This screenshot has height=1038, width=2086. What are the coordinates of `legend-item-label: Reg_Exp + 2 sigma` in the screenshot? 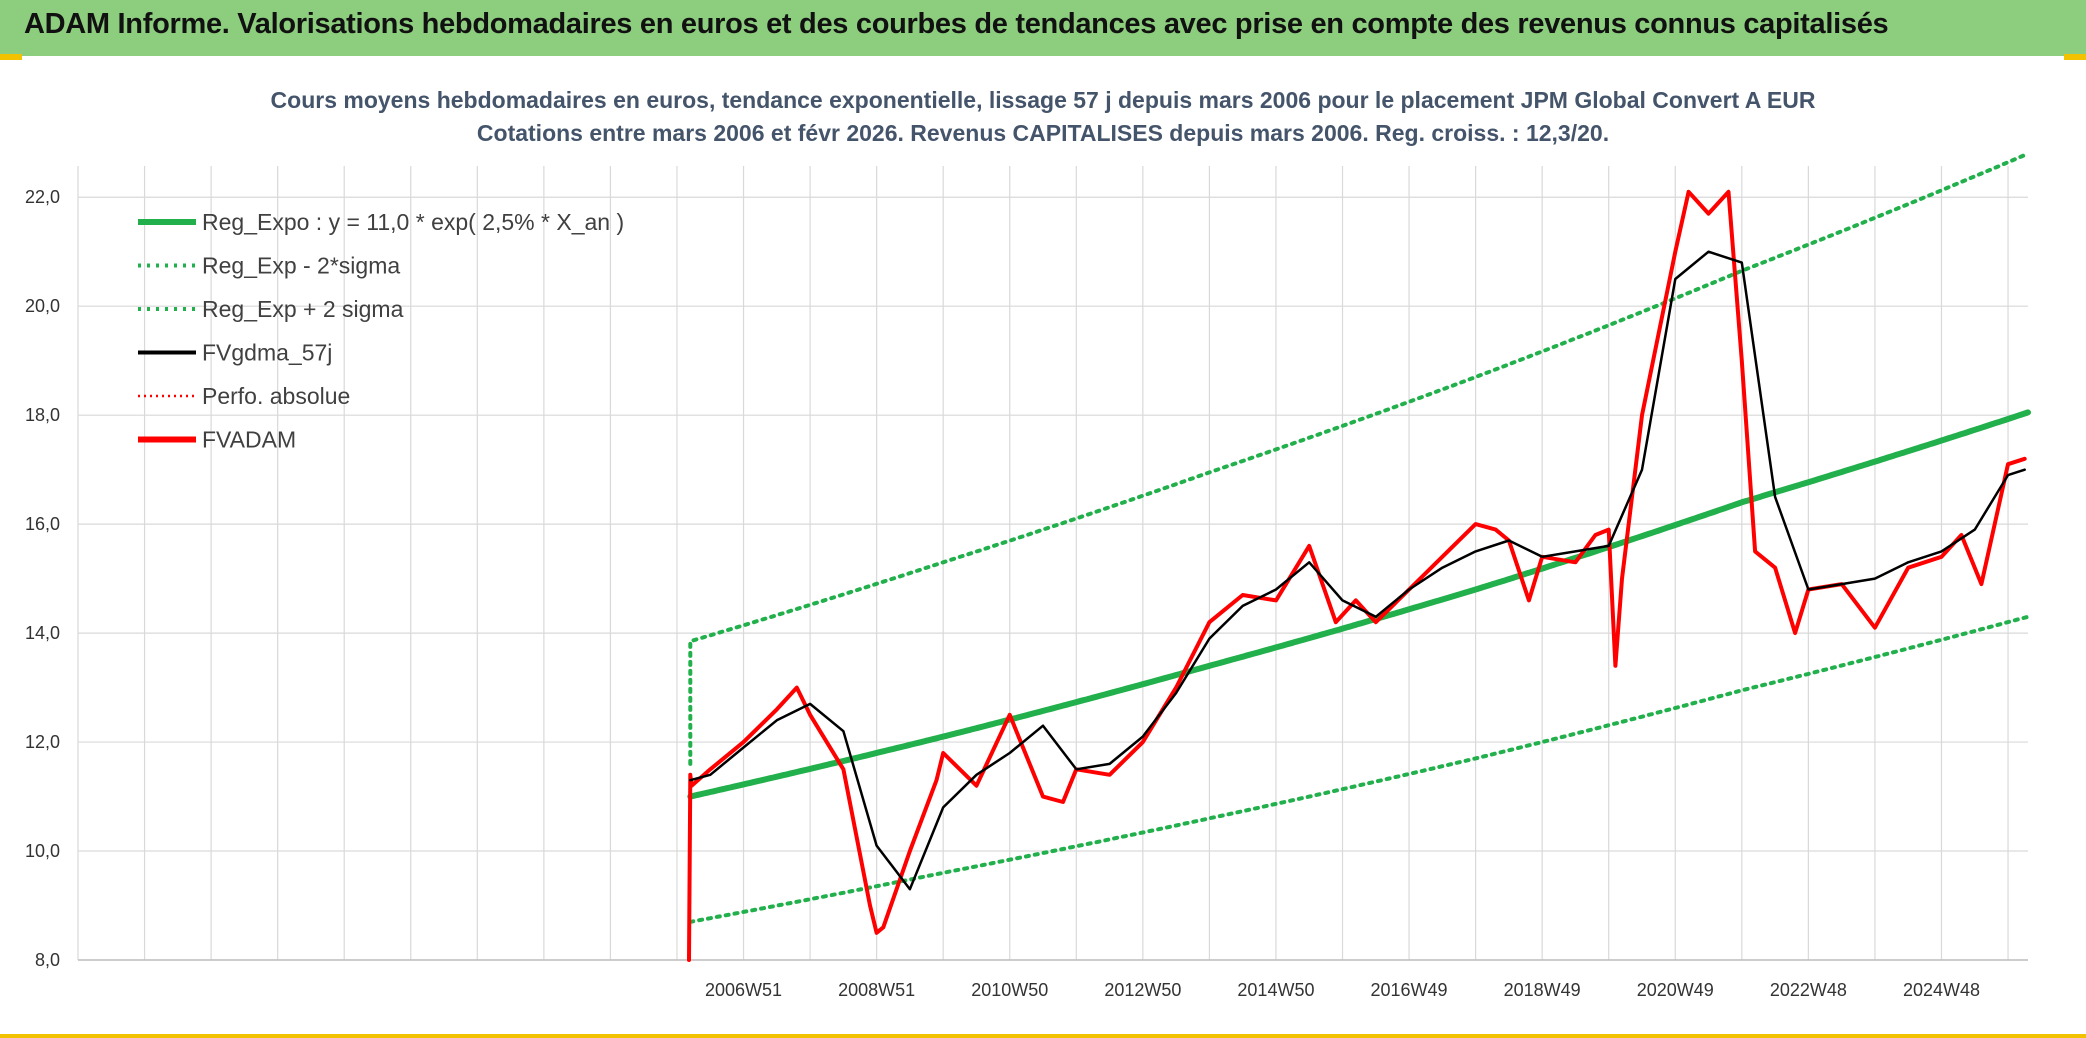 It's located at (303, 309).